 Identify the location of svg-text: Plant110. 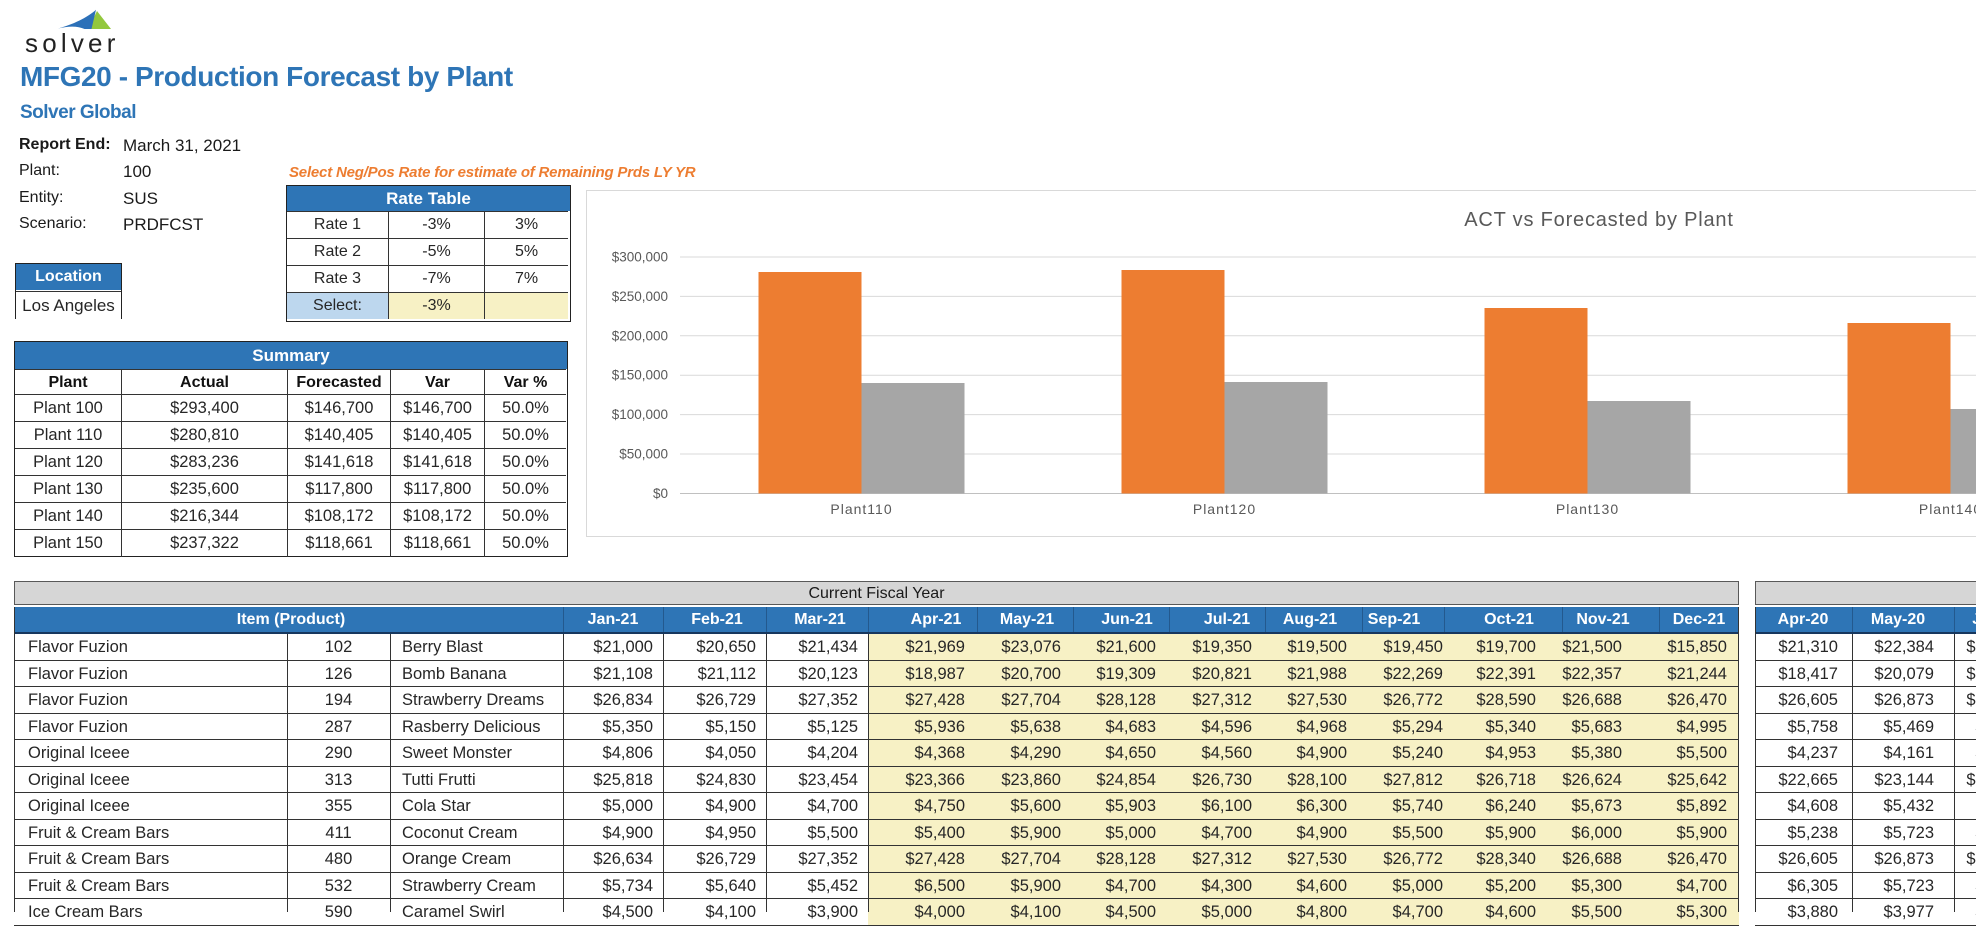
(861, 509).